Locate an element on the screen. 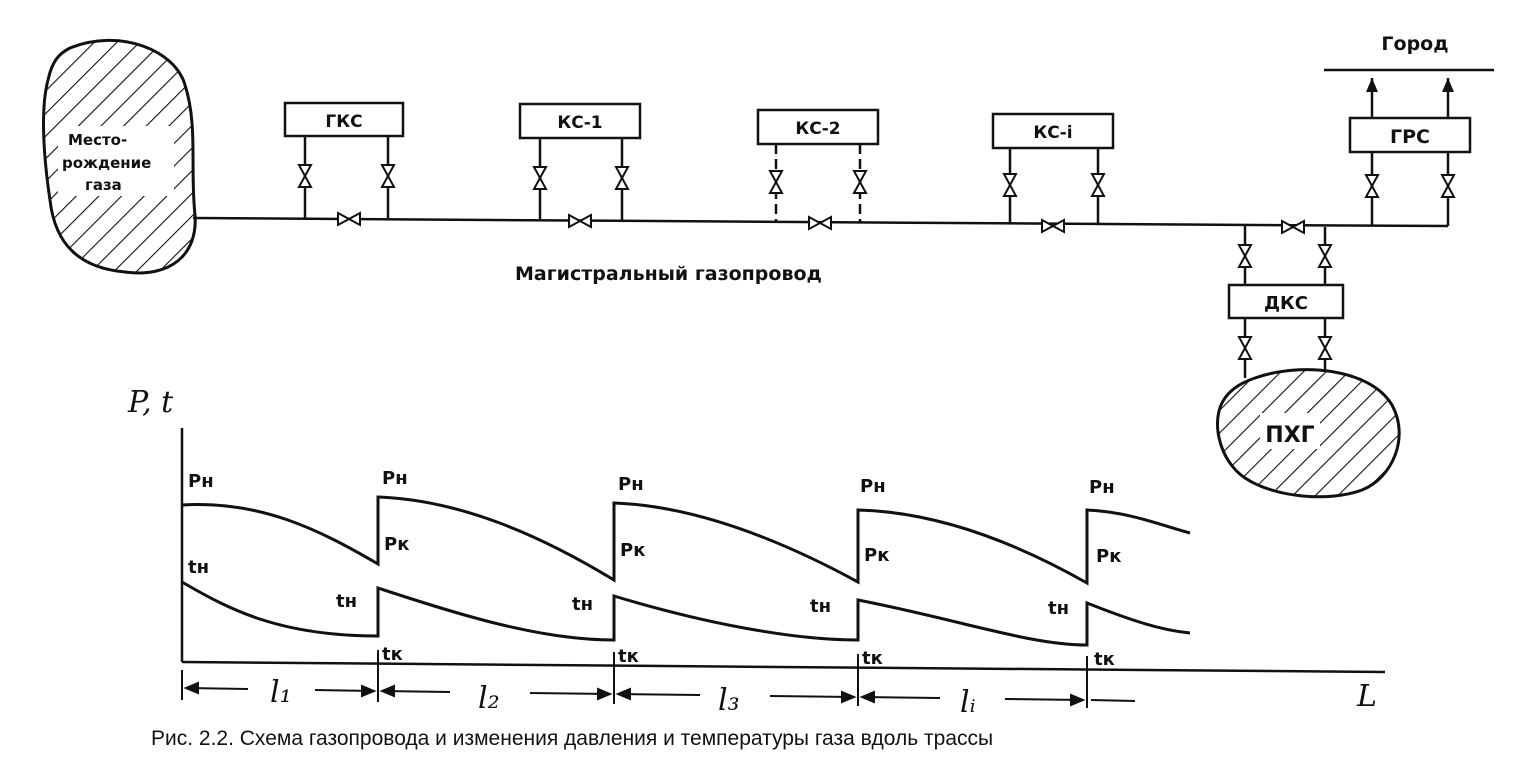  grs-label: ГРС is located at coordinates (1410, 137).